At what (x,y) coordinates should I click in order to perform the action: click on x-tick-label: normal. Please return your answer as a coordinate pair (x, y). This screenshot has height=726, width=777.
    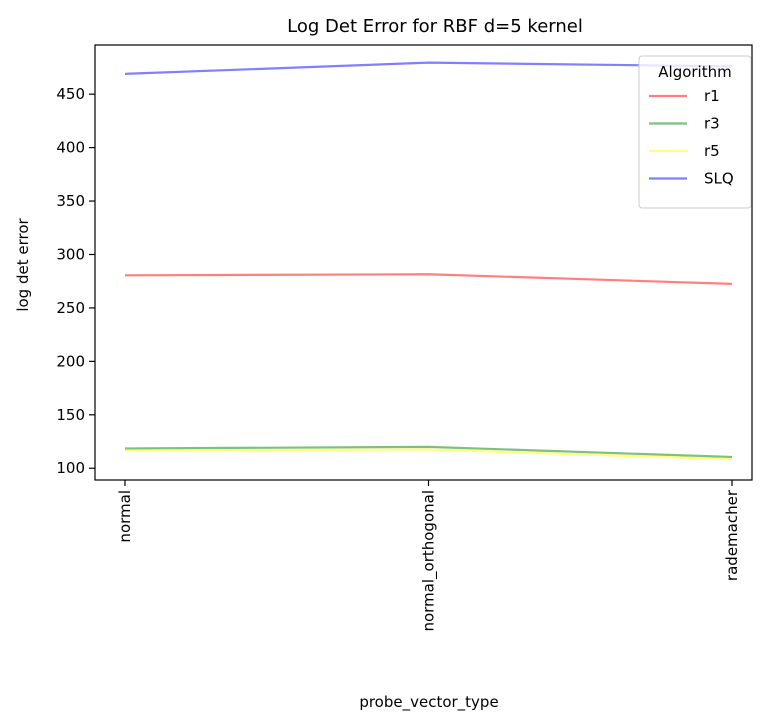
    Looking at the image, I should click on (125, 516).